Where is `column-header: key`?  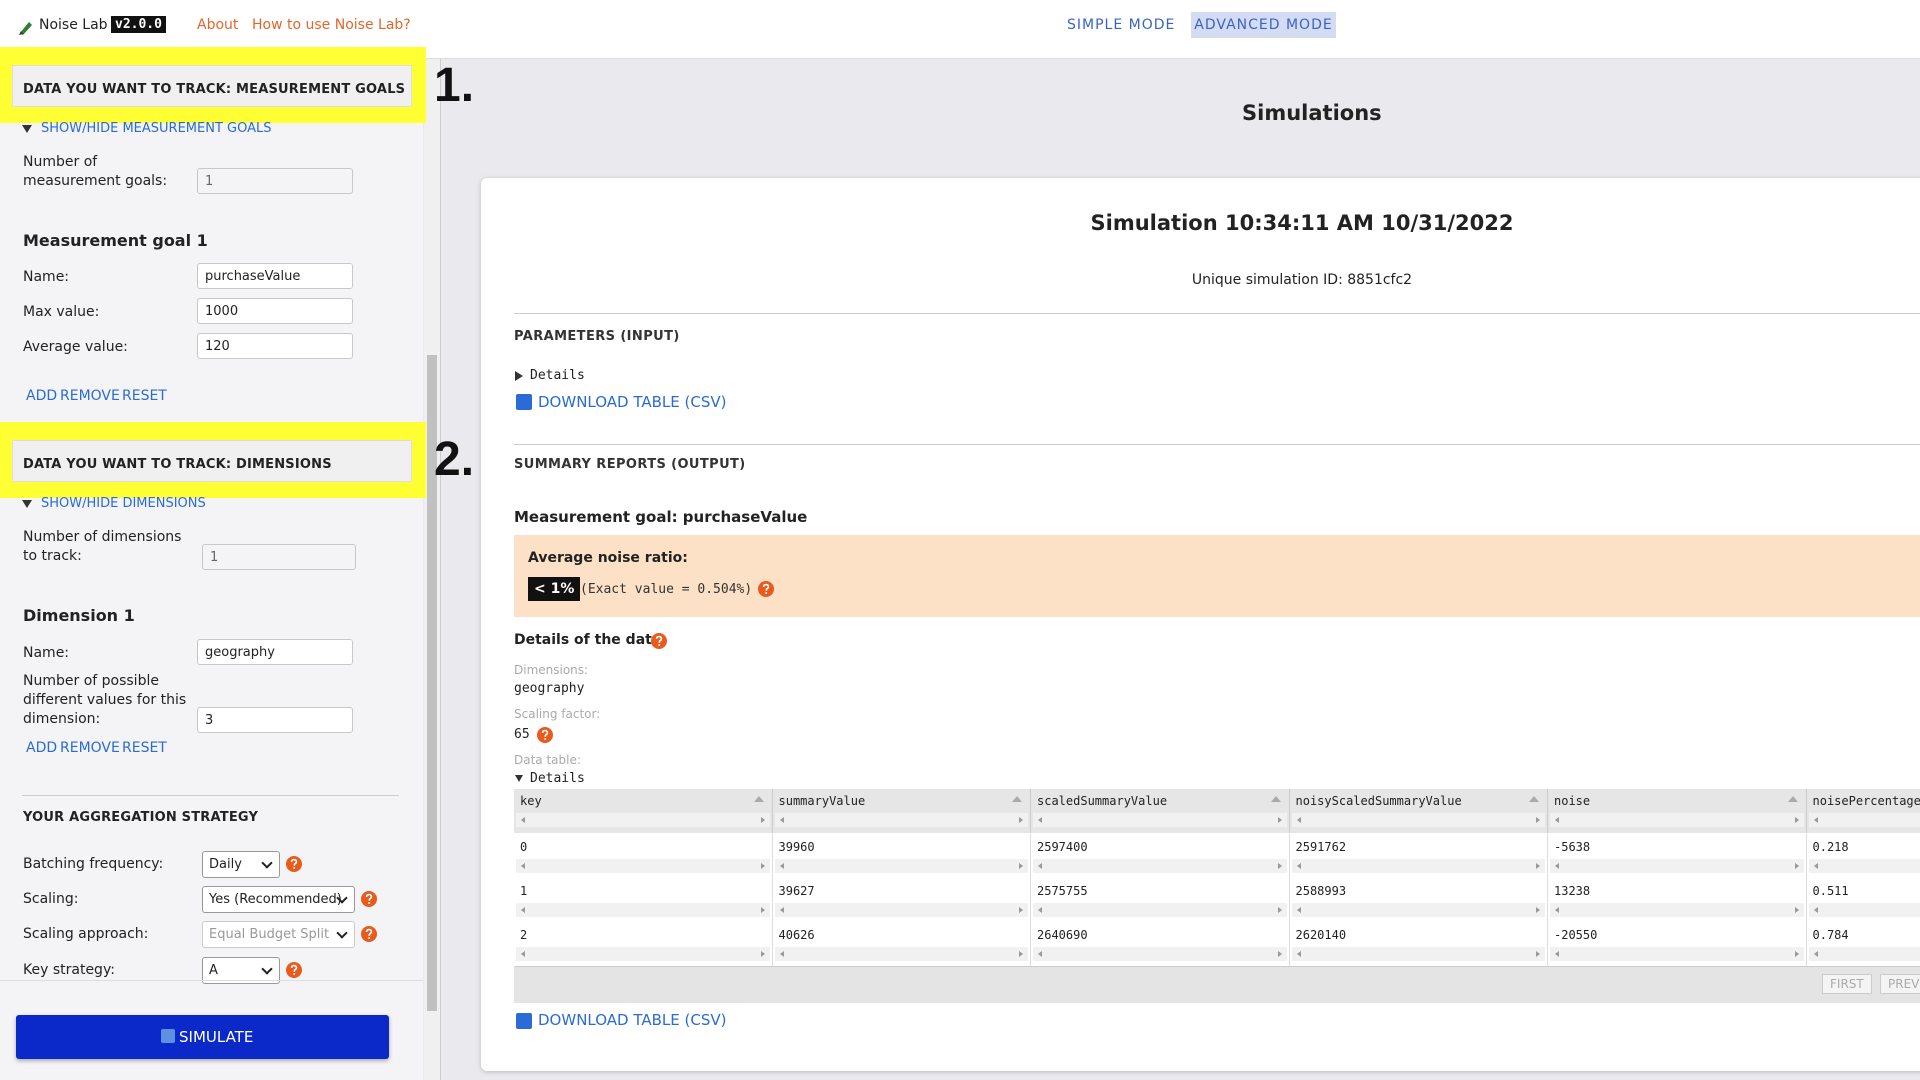 column-header: key is located at coordinates (643, 811).